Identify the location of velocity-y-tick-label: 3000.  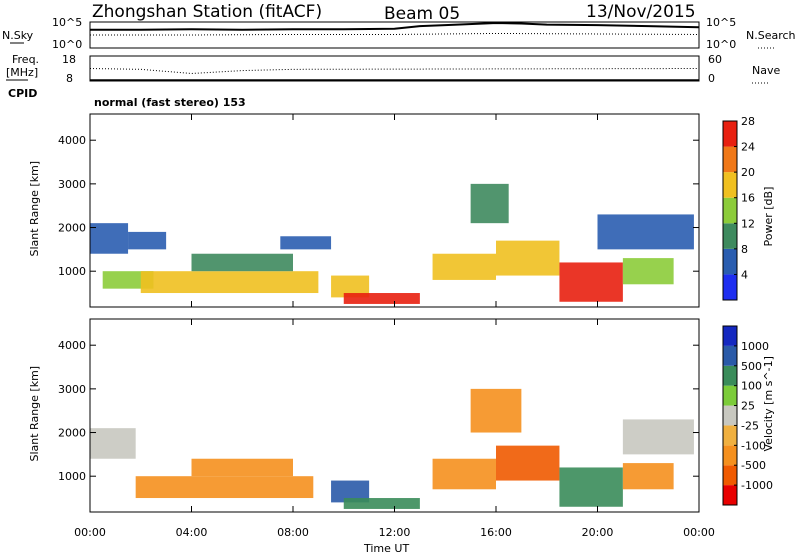
(72, 389).